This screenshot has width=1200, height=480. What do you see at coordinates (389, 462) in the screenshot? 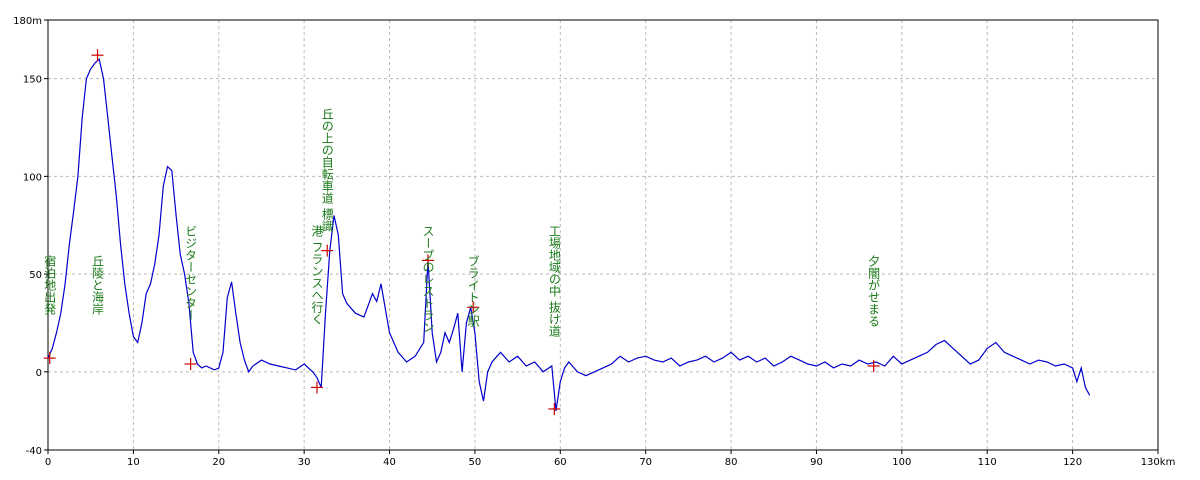
I see `x-tick-label: 40` at bounding box center [389, 462].